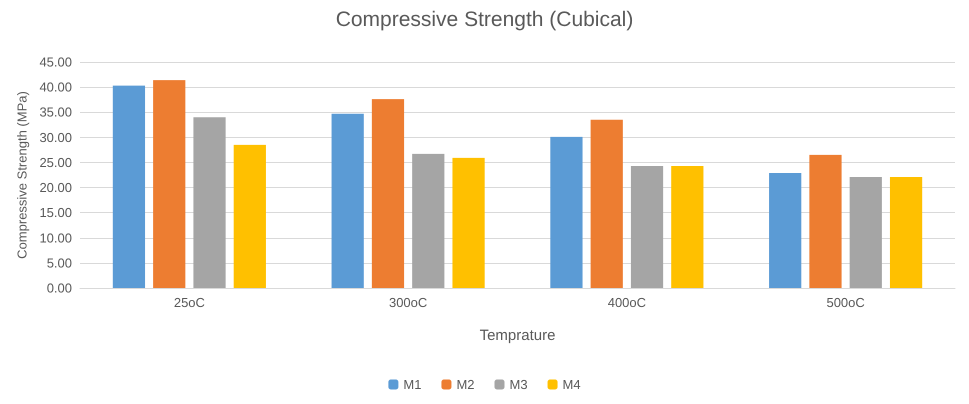 The height and width of the screenshot is (404, 969). Describe the element at coordinates (55, 87) in the screenshot. I see `y-tick-label: 40.00` at that location.